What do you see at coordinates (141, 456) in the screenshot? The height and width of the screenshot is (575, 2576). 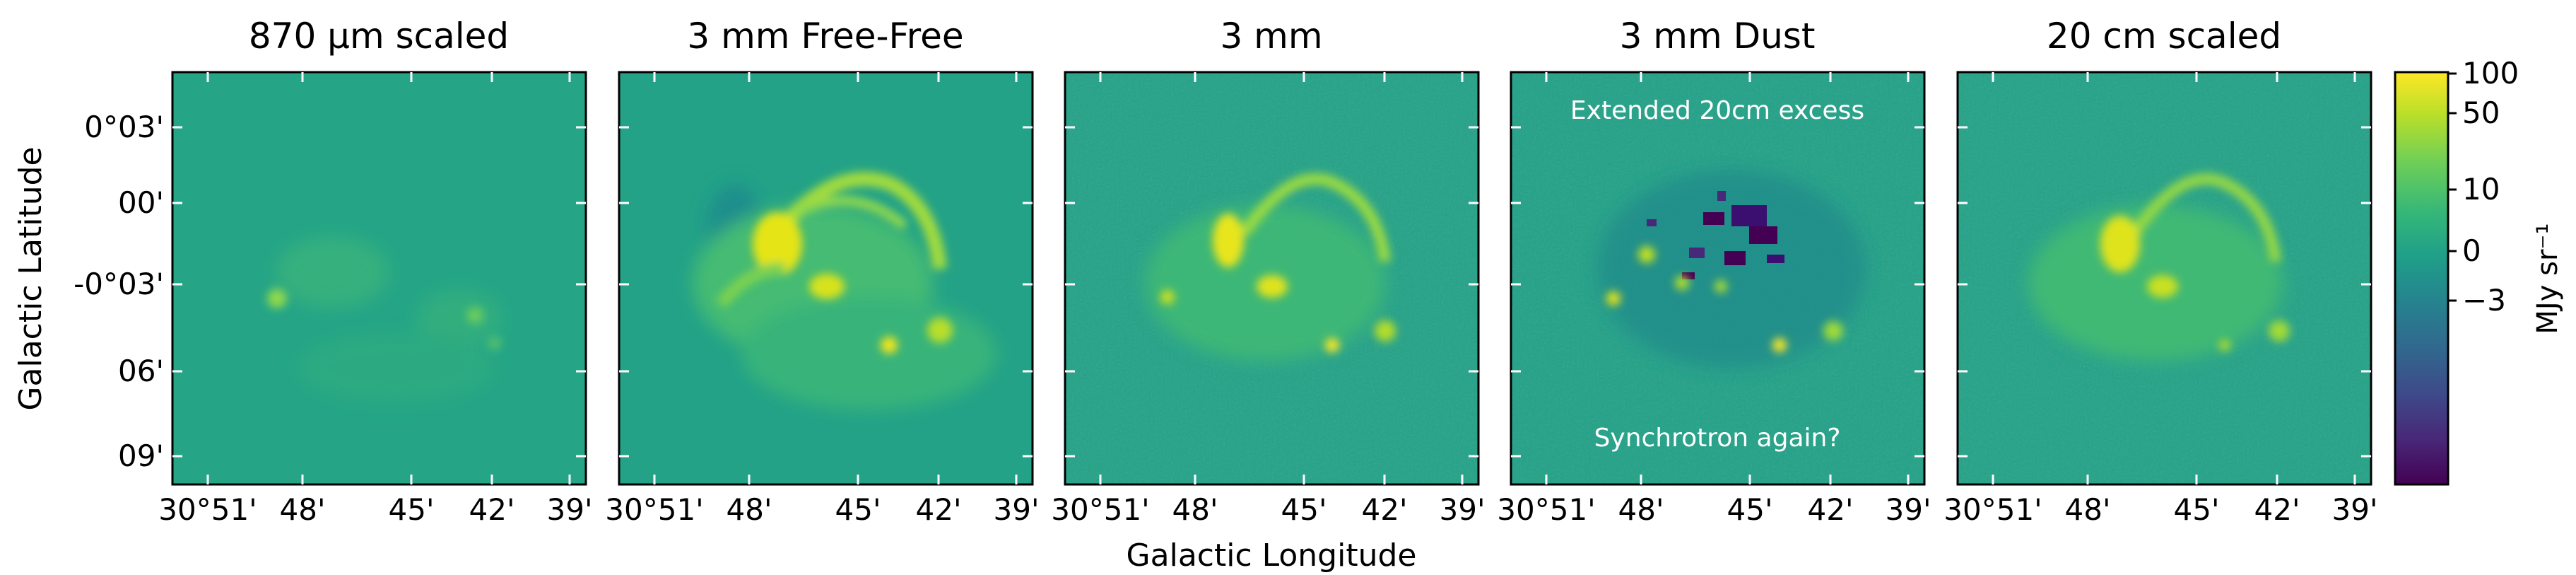 I see `y-tick-label: 09'` at bounding box center [141, 456].